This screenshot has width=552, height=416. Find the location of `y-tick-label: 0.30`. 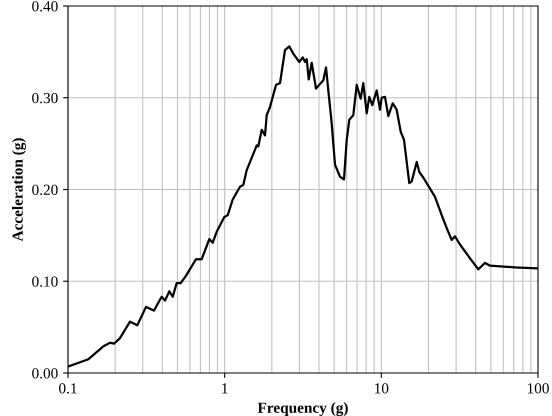

y-tick-label: 0.30 is located at coordinates (45, 98).